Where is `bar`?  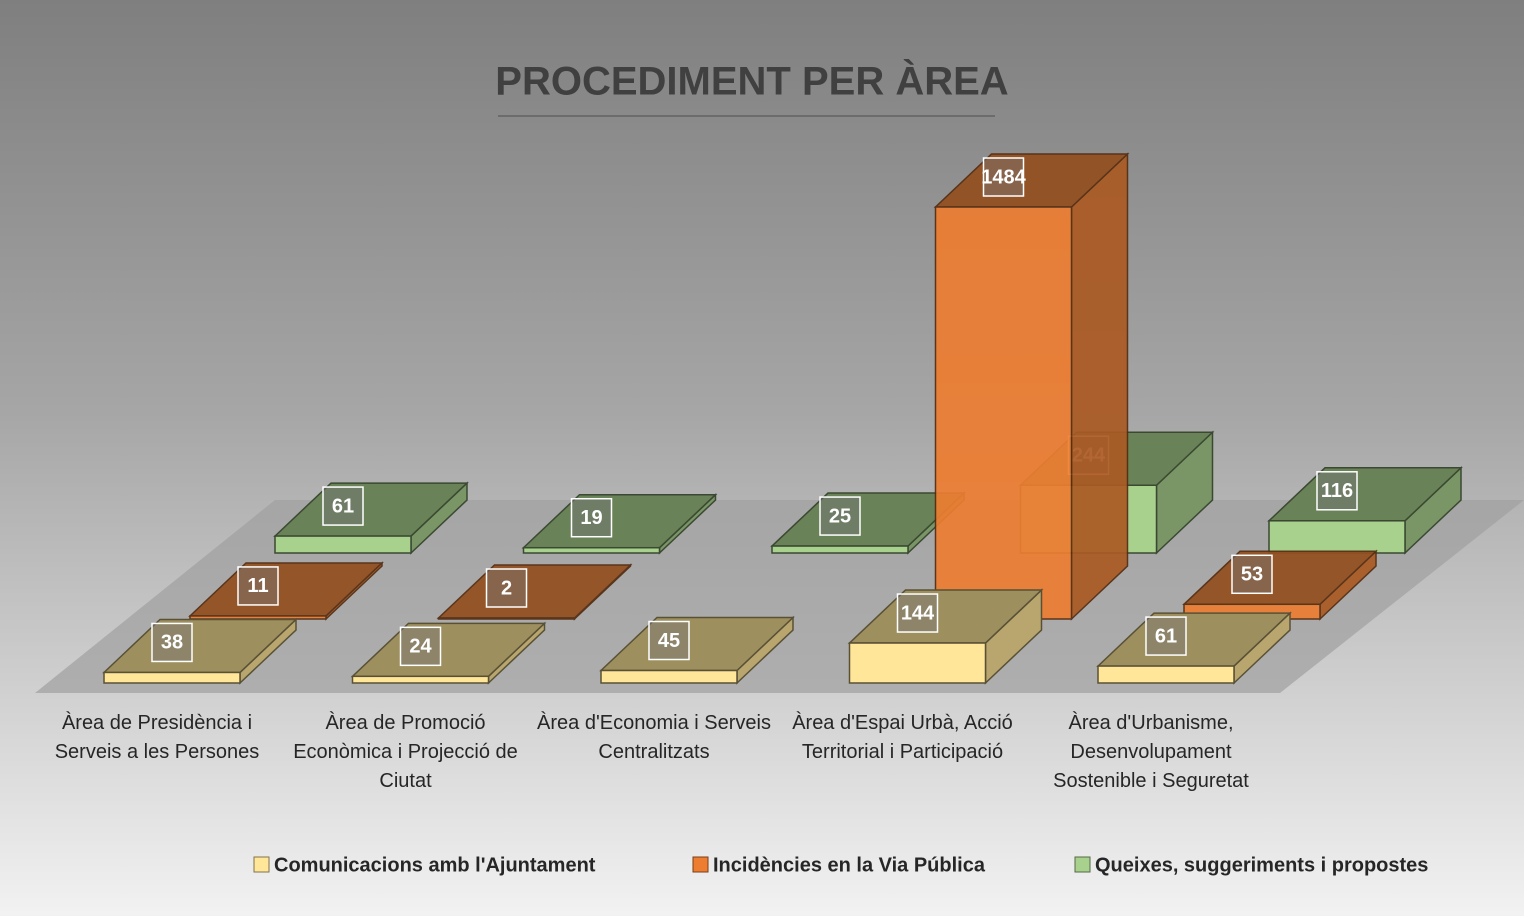 bar is located at coordinates (1031, 386).